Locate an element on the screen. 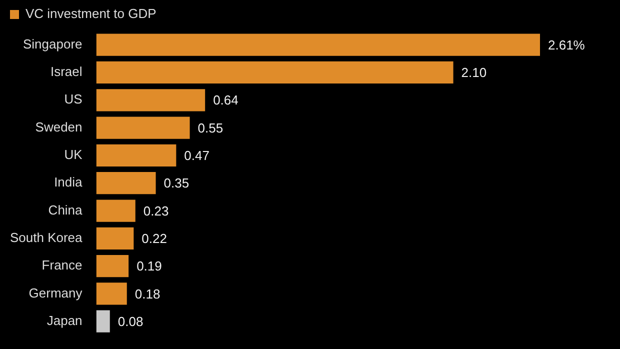 The image size is (620, 349). y-tick-label: India is located at coordinates (69, 182).